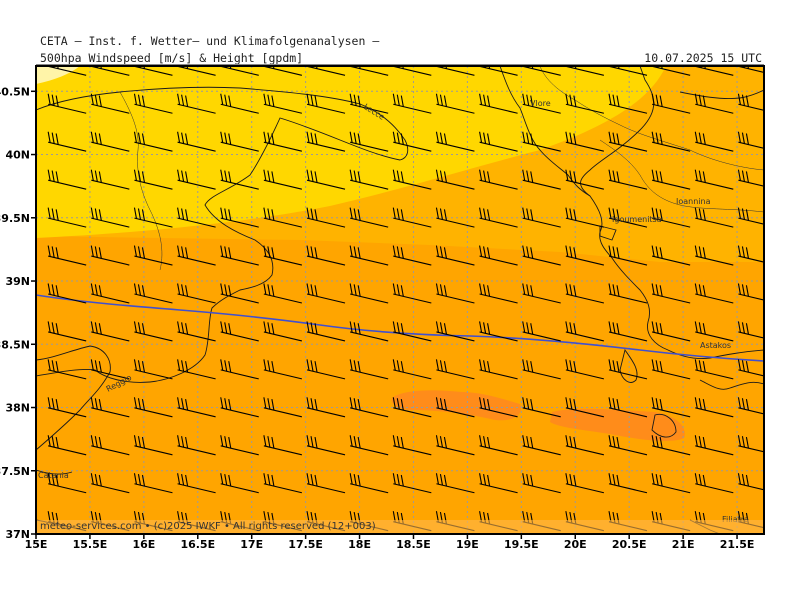  What do you see at coordinates (15, 218) in the screenshot?
I see `y-tick-label: 39.5N` at bounding box center [15, 218].